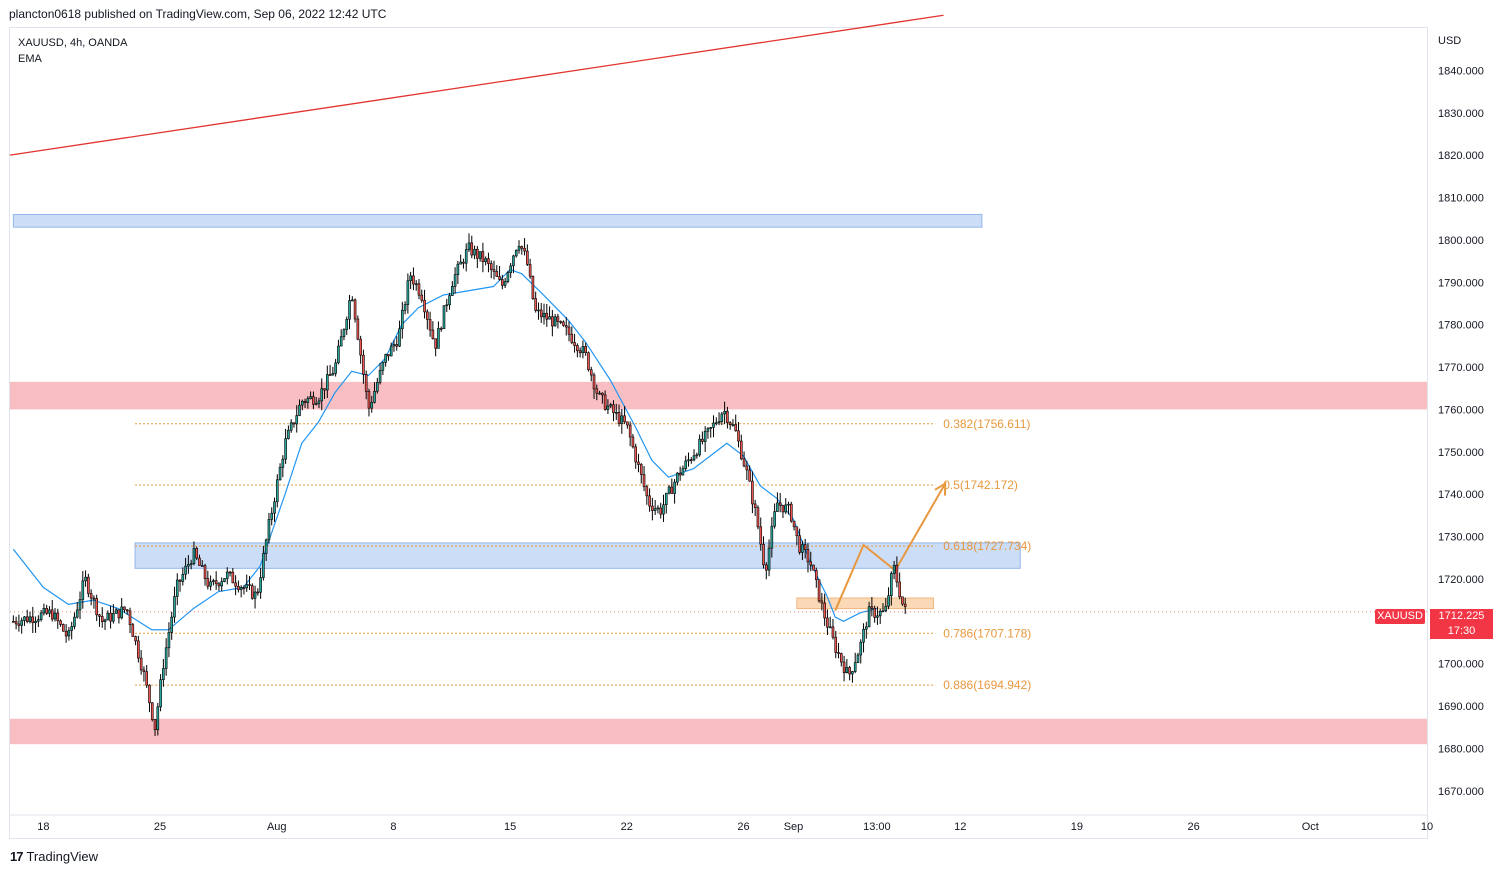  I want to click on symbol-title: XAUUSD, 4h, OANDA, so click(73, 43).